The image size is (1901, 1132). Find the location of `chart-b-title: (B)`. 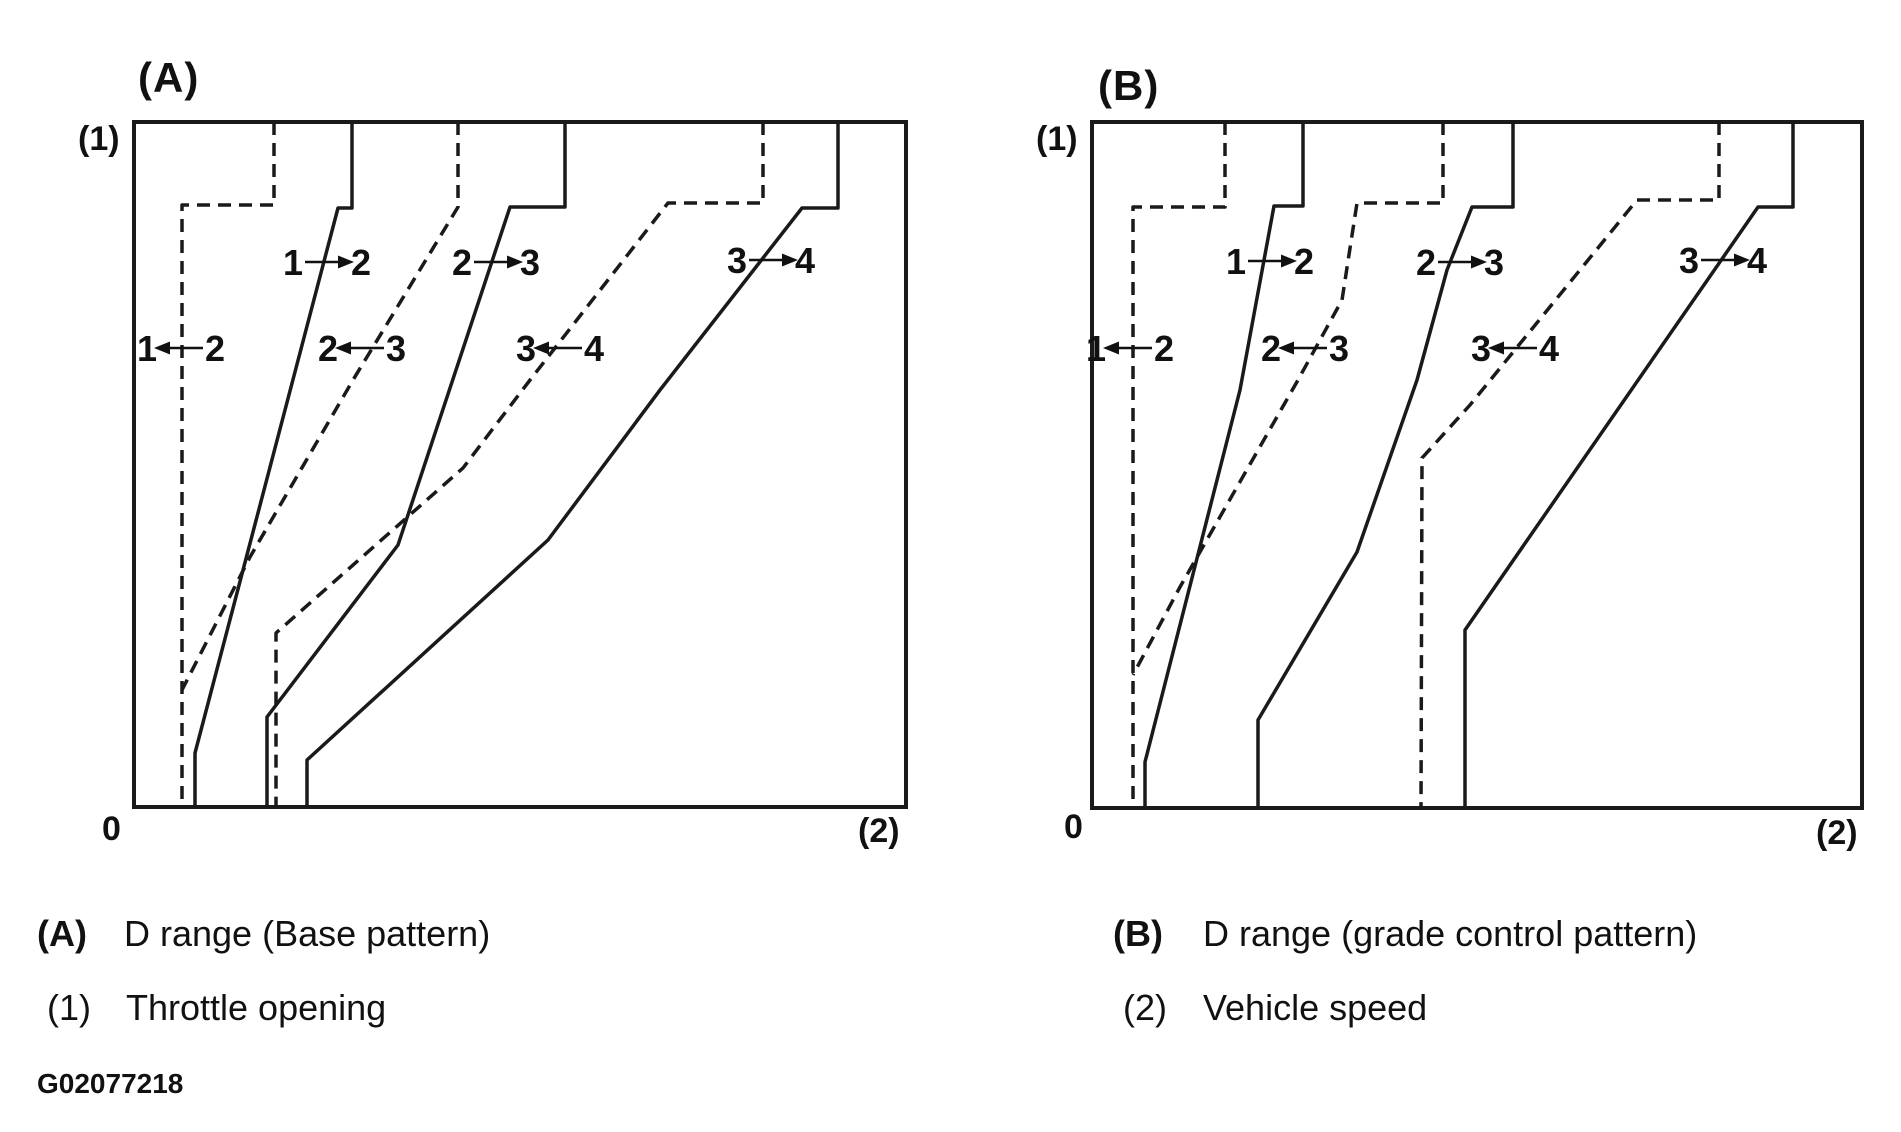

chart-b-title: (B) is located at coordinates (1129, 85).